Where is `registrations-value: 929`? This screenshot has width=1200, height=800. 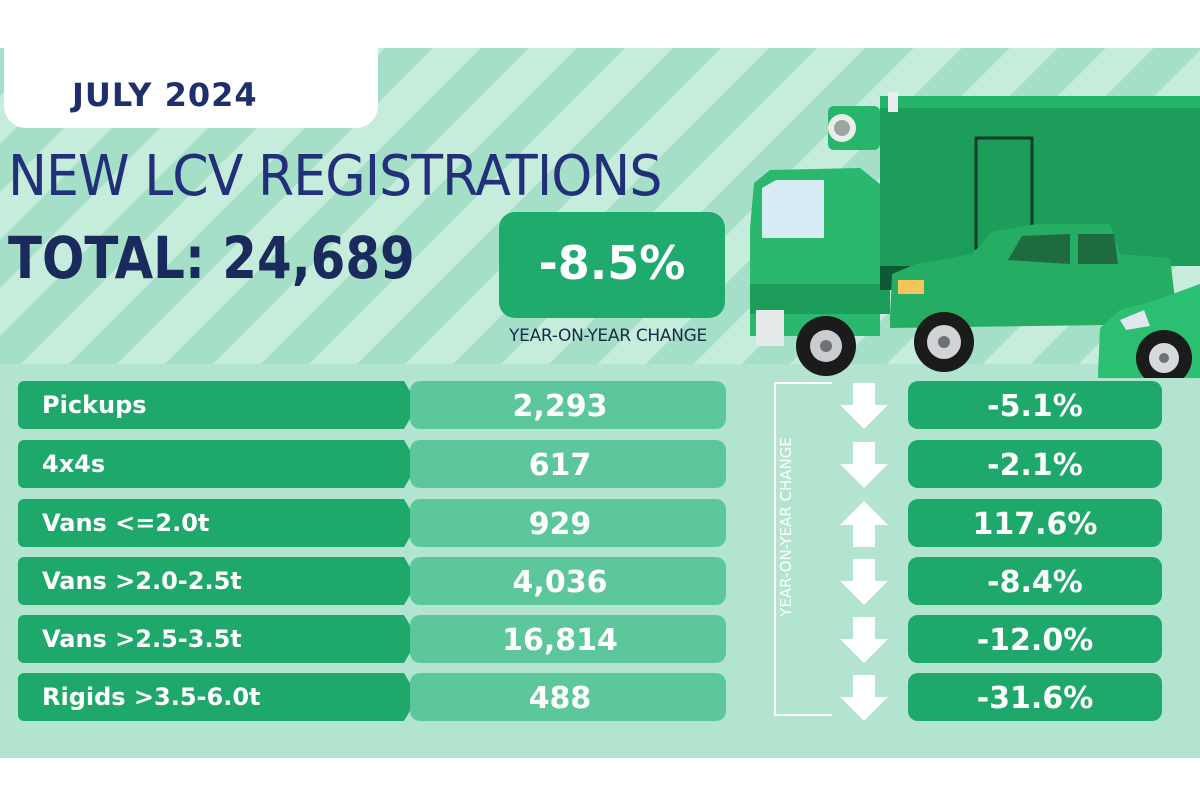 registrations-value: 929 is located at coordinates (560, 524).